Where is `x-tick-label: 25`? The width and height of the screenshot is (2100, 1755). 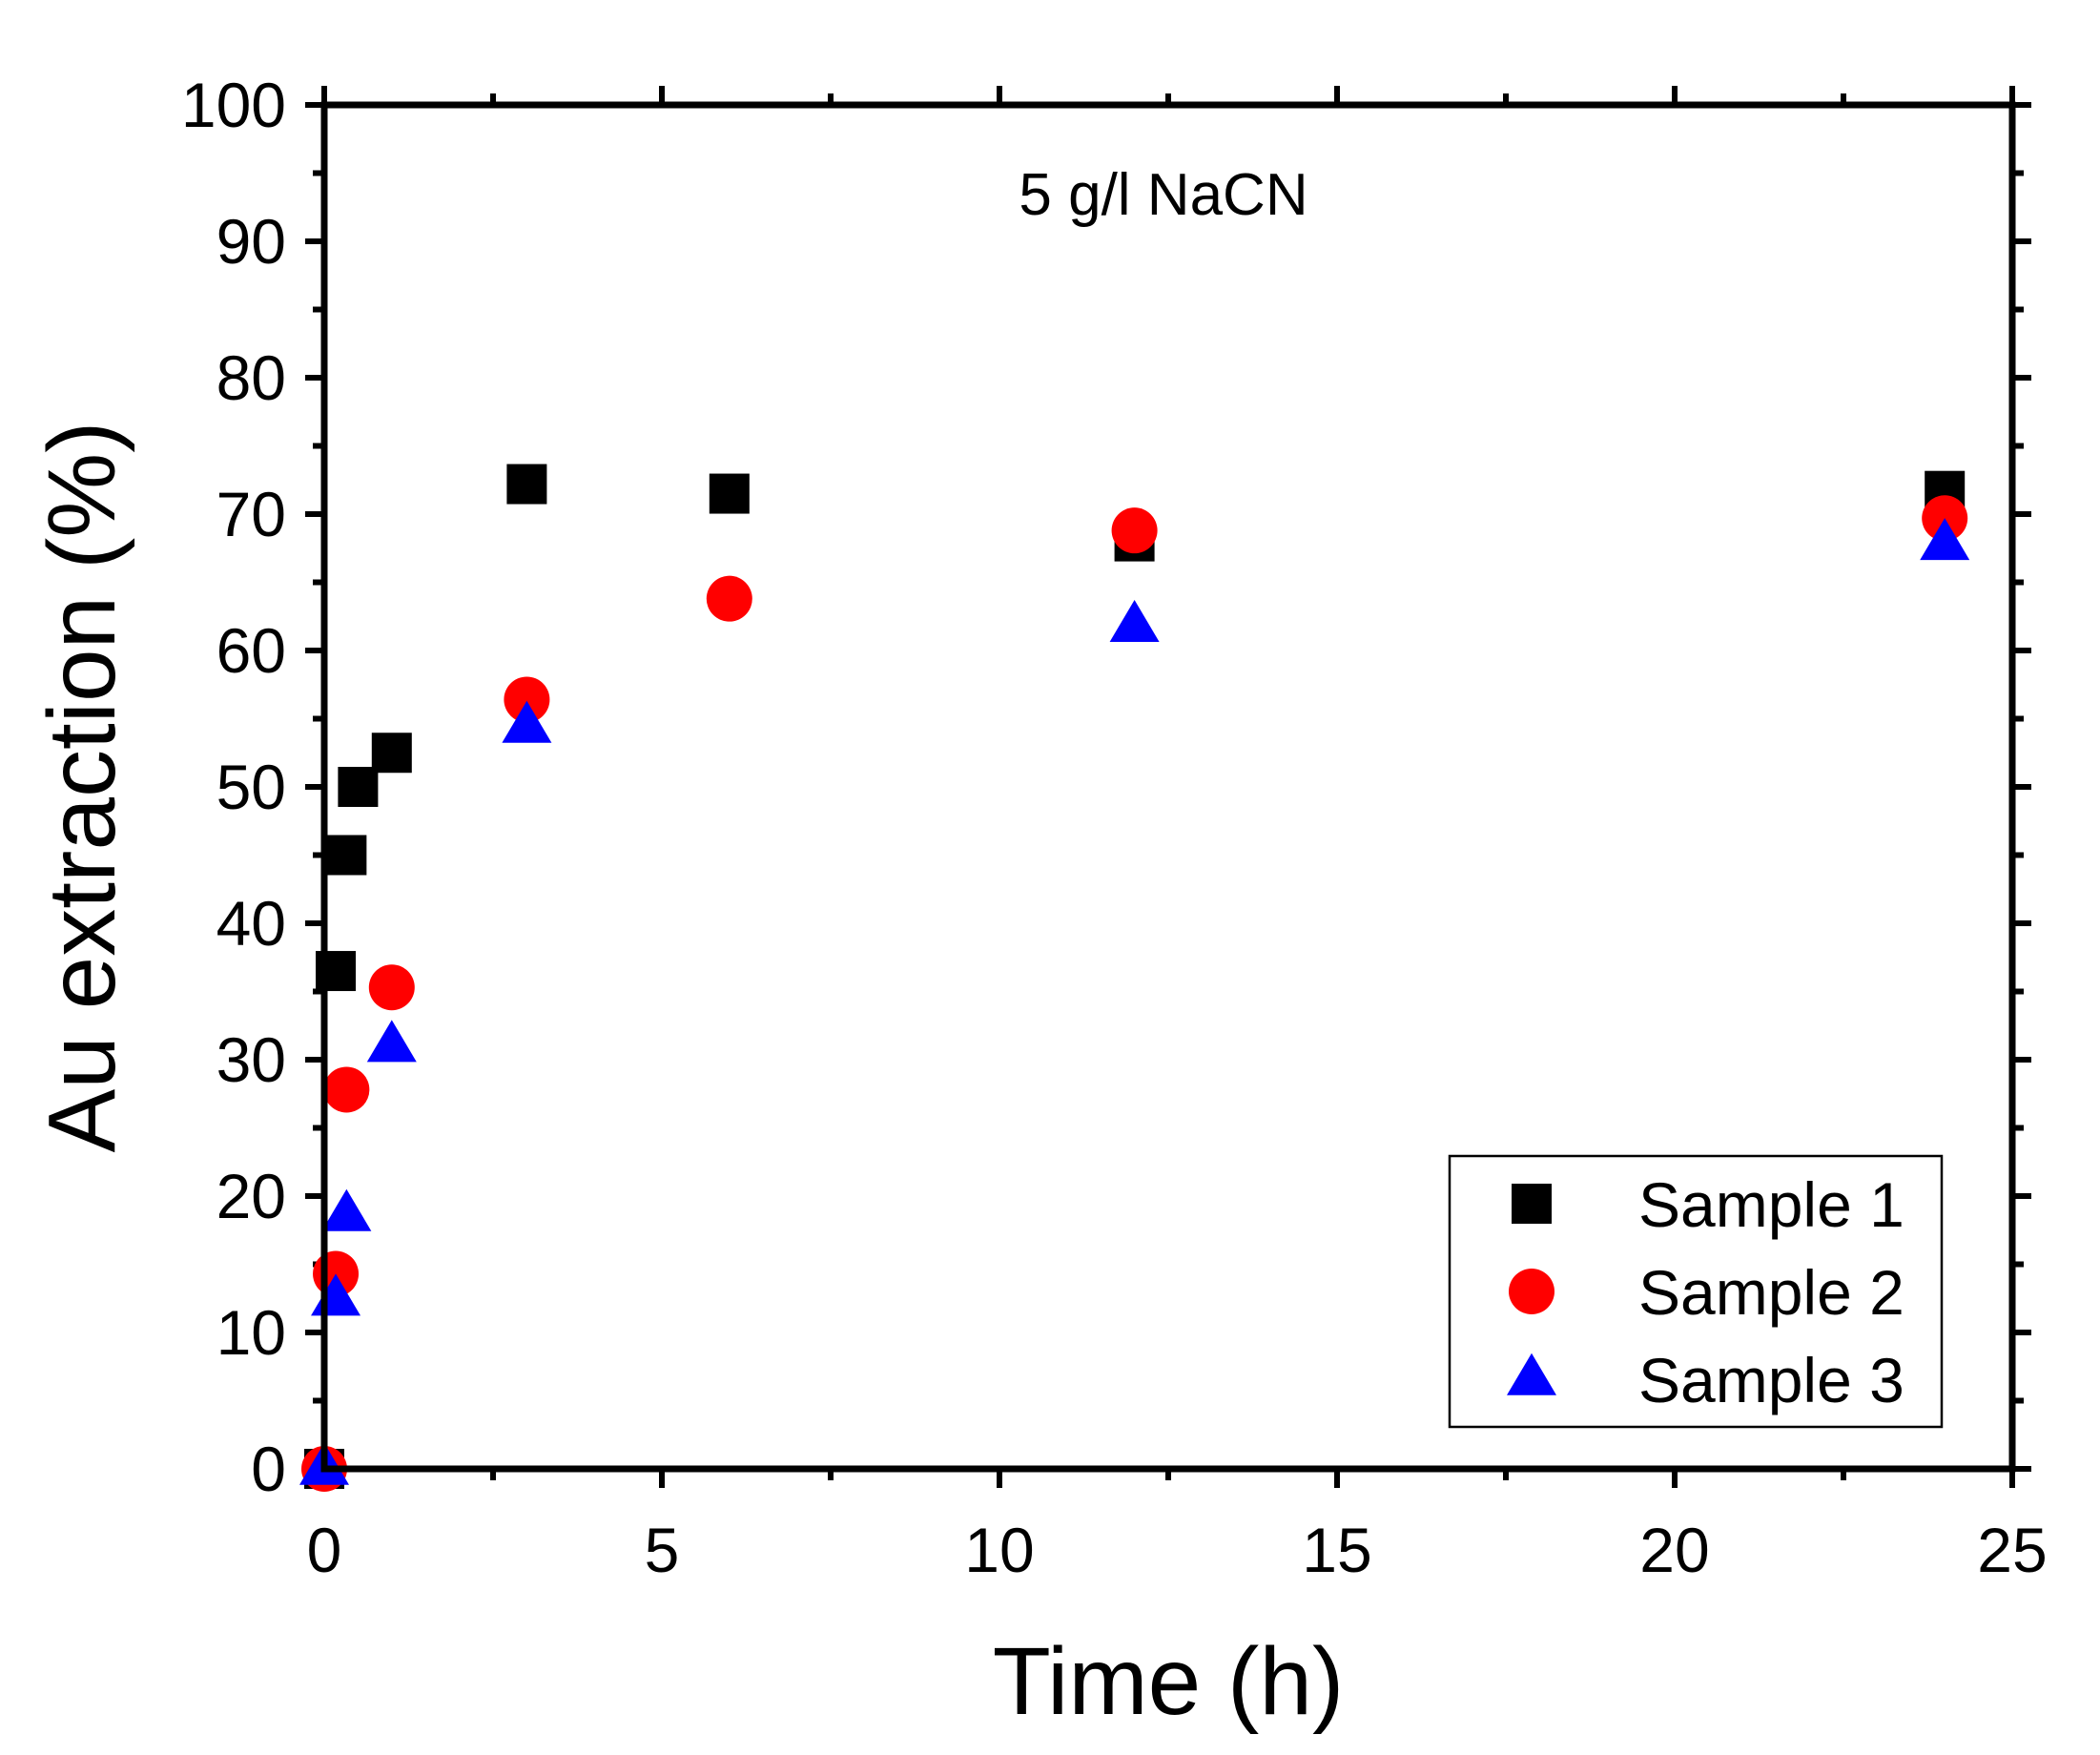
x-tick-label: 25 is located at coordinates (2012, 1550).